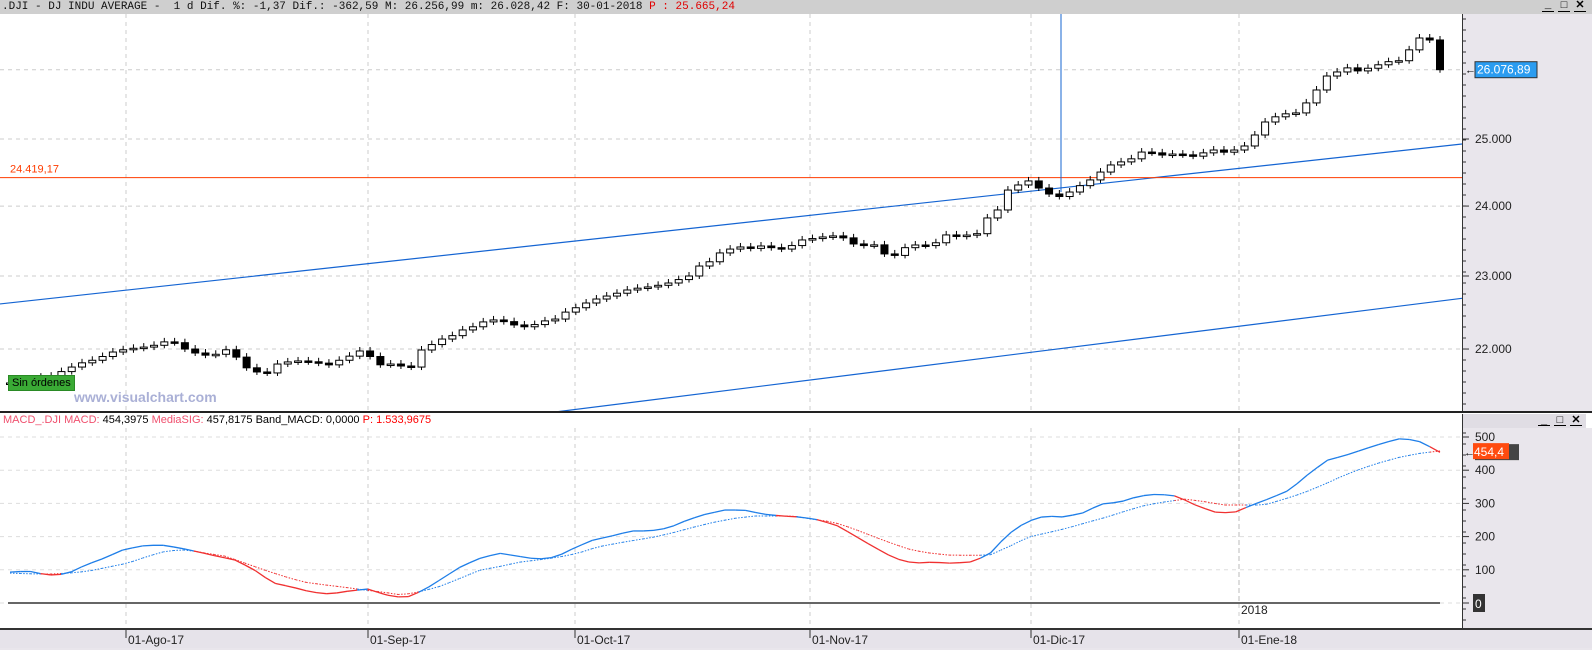  I want to click on minimize-button: _, so click(1548, 6).